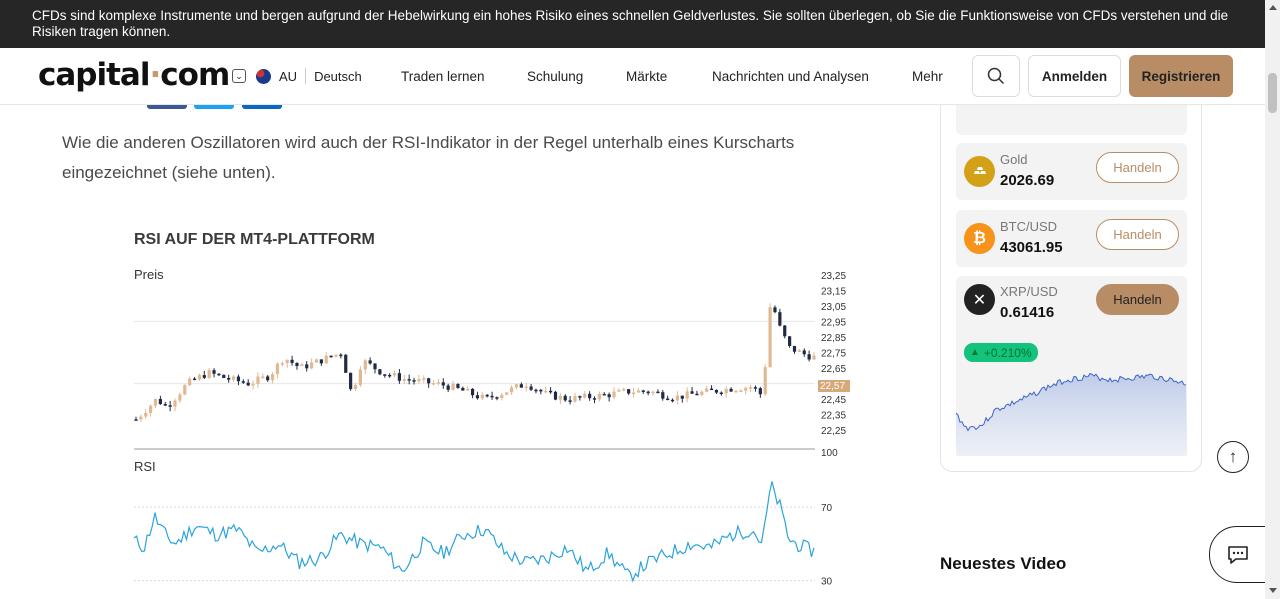  Describe the element at coordinates (1181, 76) in the screenshot. I see `register-button: Registrieren` at that location.